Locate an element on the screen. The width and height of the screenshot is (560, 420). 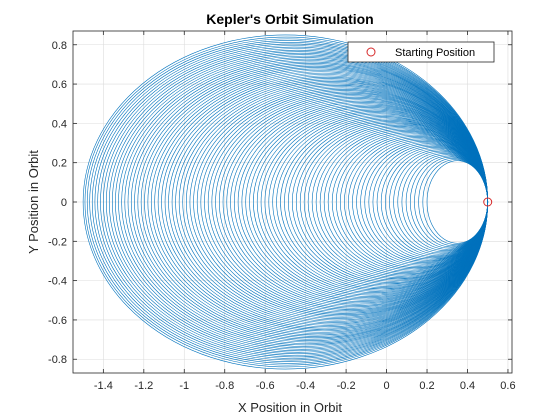
x-tick-label: -0.6 is located at coordinates (265, 386).